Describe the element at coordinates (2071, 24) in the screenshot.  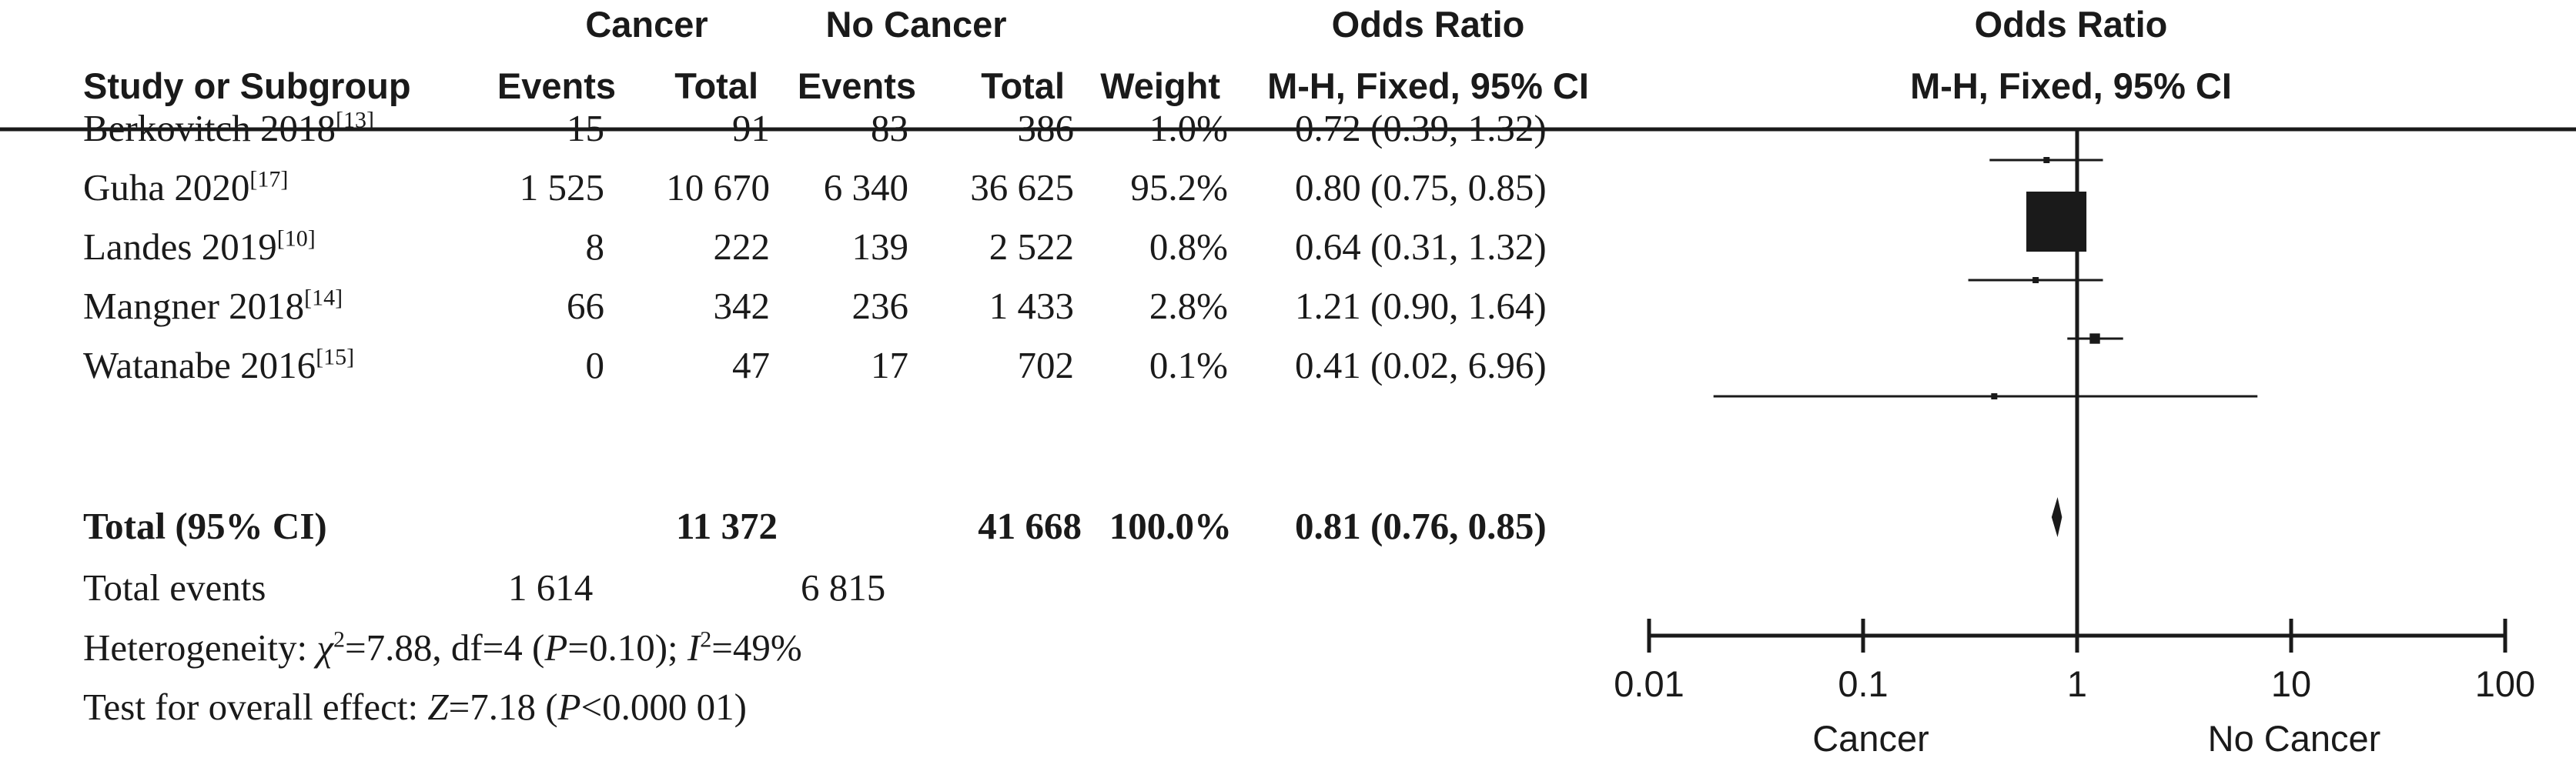
I see `plot-header: Odds Ratio` at that location.